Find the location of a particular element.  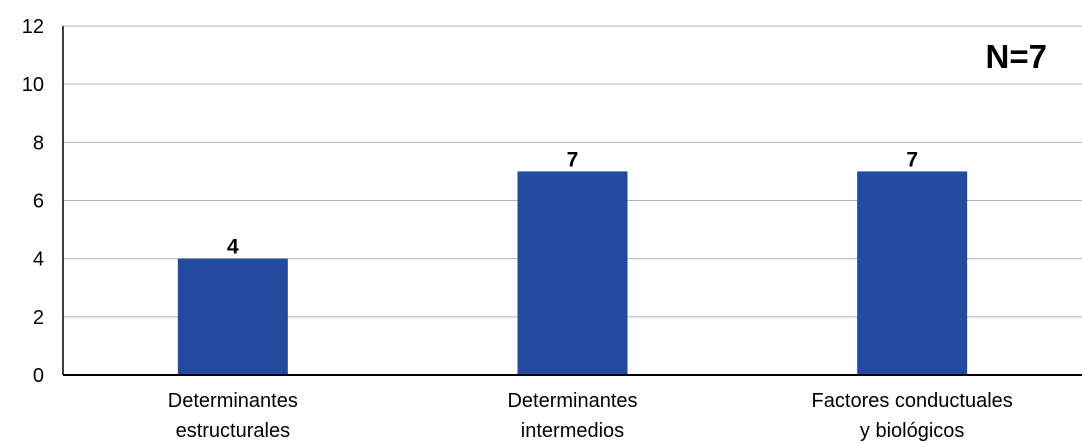

y-tick-label: 2 is located at coordinates (38, 318).